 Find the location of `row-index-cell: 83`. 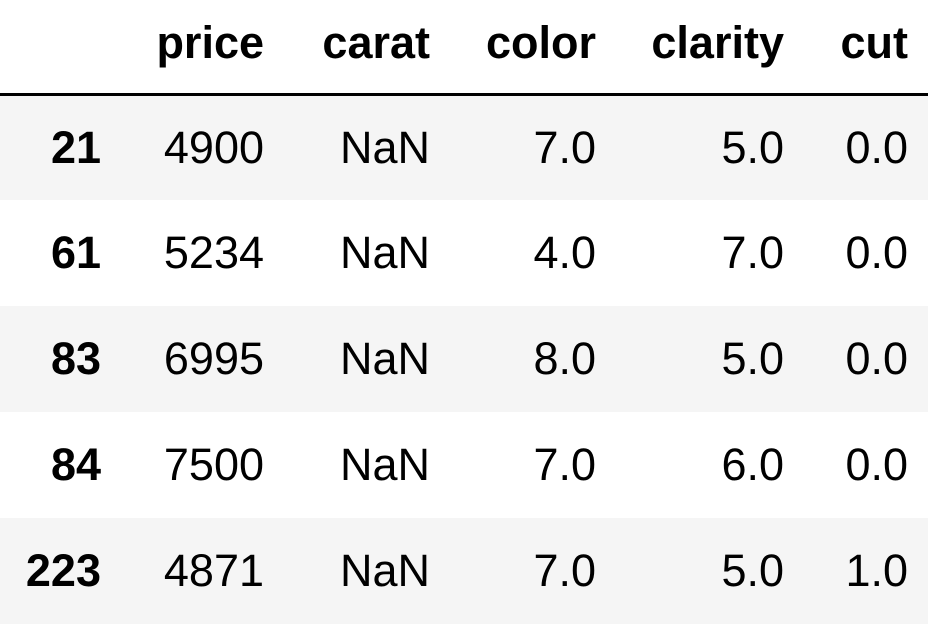

row-index-cell: 83 is located at coordinates (75, 358).